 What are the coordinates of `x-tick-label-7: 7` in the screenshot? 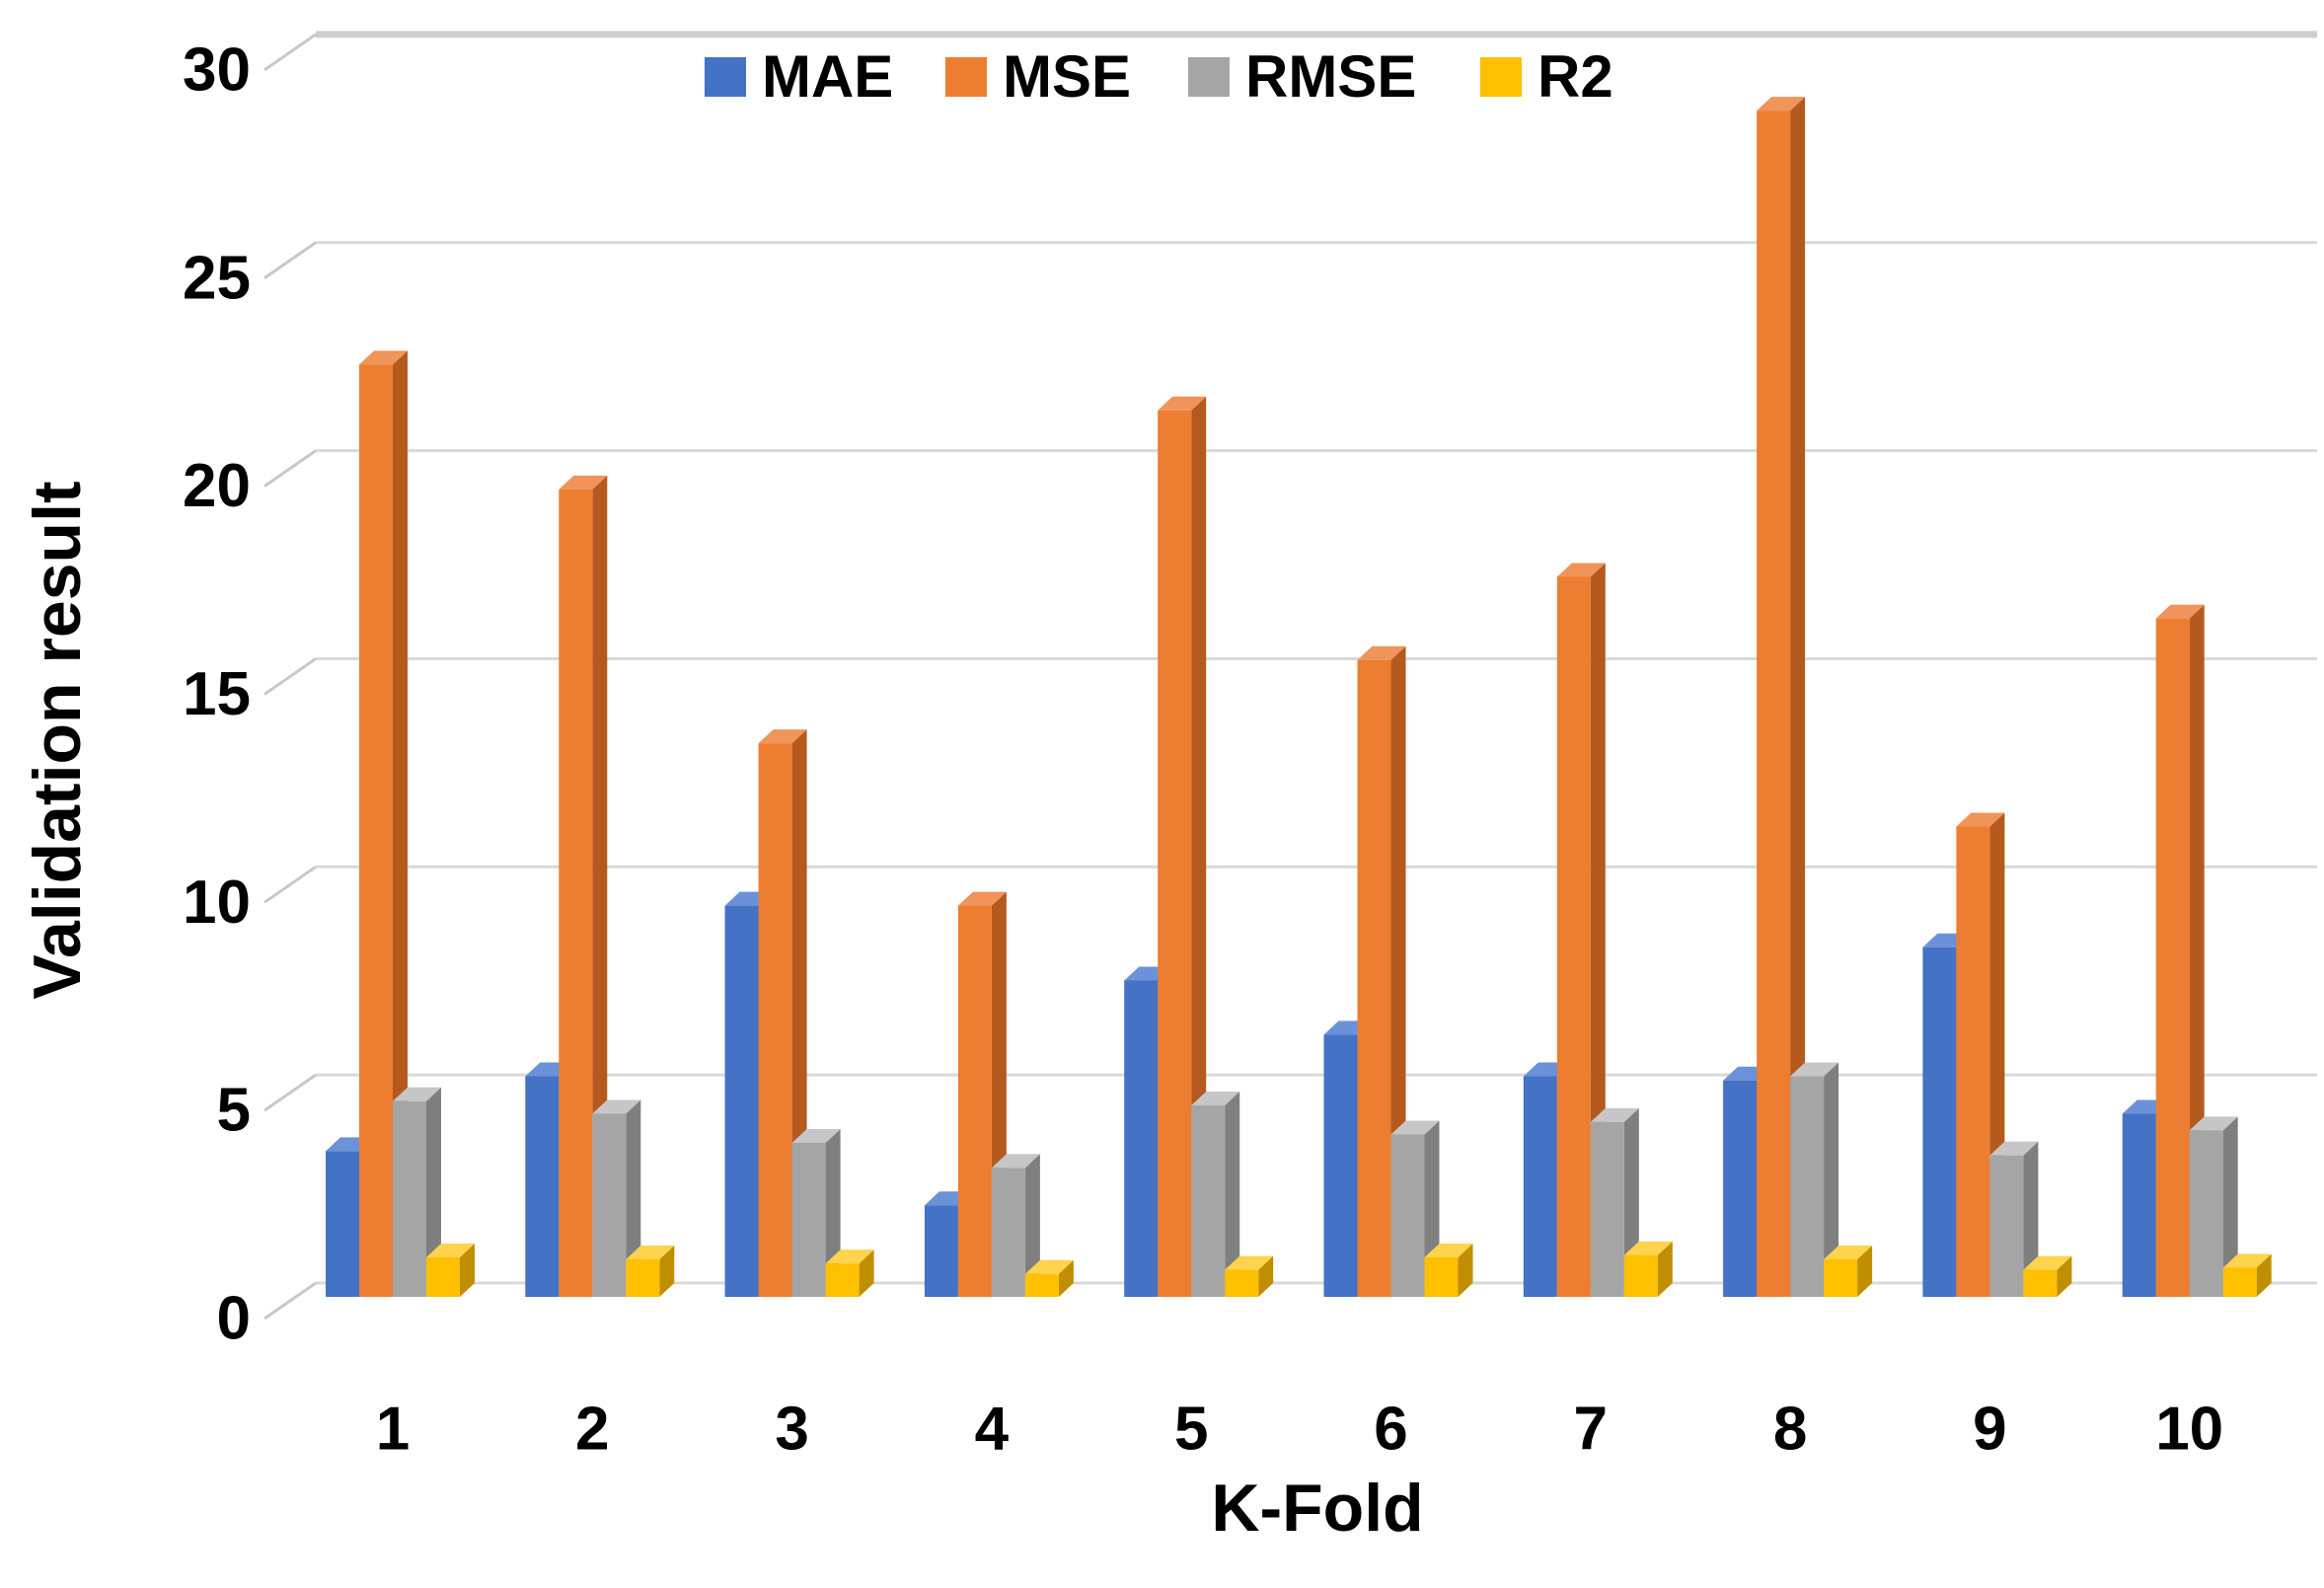 It's located at (1591, 1430).